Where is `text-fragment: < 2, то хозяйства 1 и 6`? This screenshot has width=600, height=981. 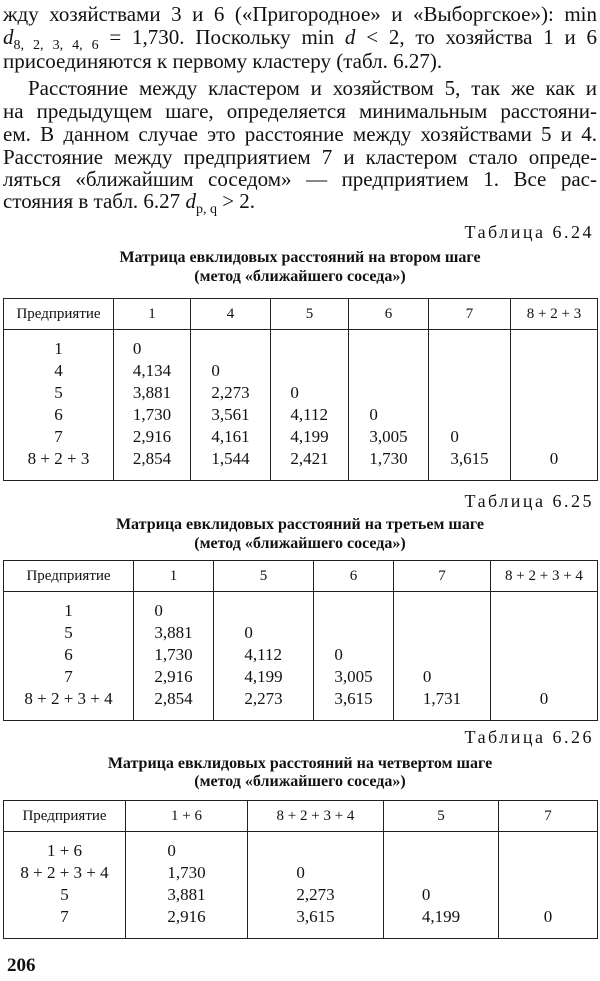
text-fragment: < 2, то хозяйства 1 и 6 is located at coordinates (476, 37).